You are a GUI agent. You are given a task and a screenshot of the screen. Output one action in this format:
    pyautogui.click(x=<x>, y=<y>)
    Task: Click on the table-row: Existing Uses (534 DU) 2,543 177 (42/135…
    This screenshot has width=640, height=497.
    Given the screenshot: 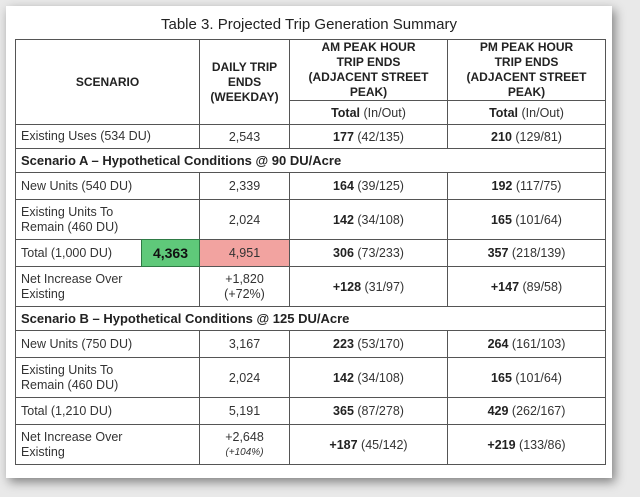 What is the action you would take?
    pyautogui.click(x=310, y=136)
    